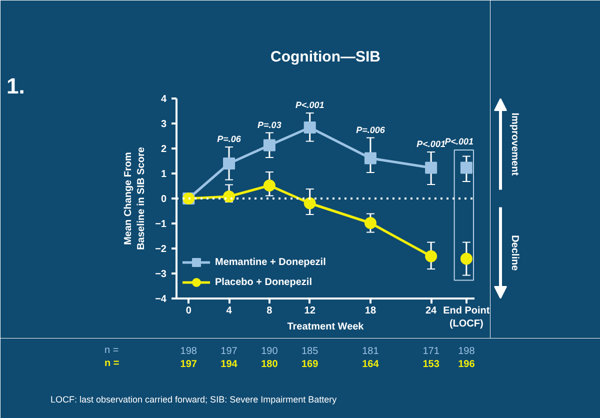 This screenshot has height=418, width=600. I want to click on y-tick-label: 0, so click(163, 199).